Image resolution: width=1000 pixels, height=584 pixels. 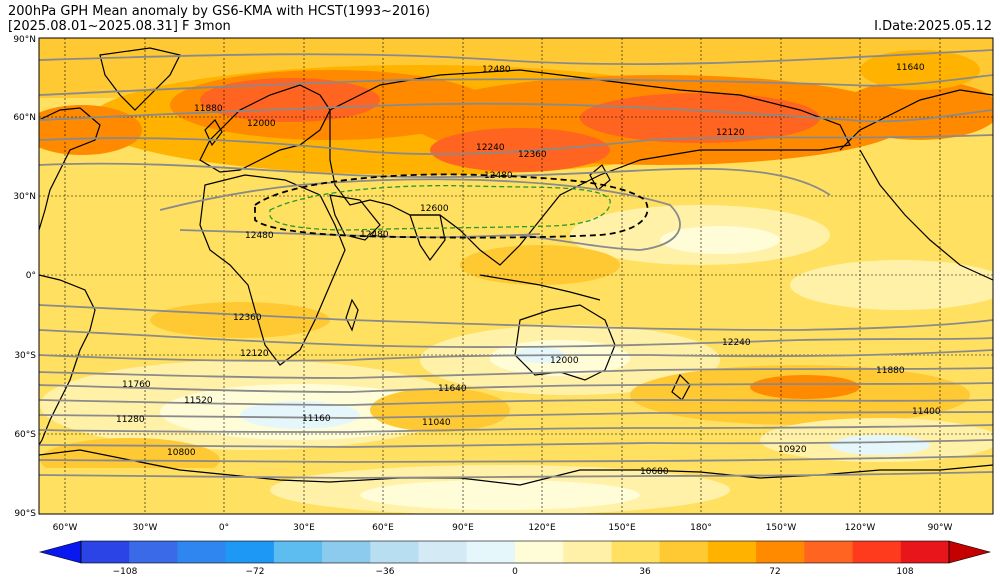 What do you see at coordinates (24, 118) in the screenshot?
I see `lat-label: 60°N` at bounding box center [24, 118].